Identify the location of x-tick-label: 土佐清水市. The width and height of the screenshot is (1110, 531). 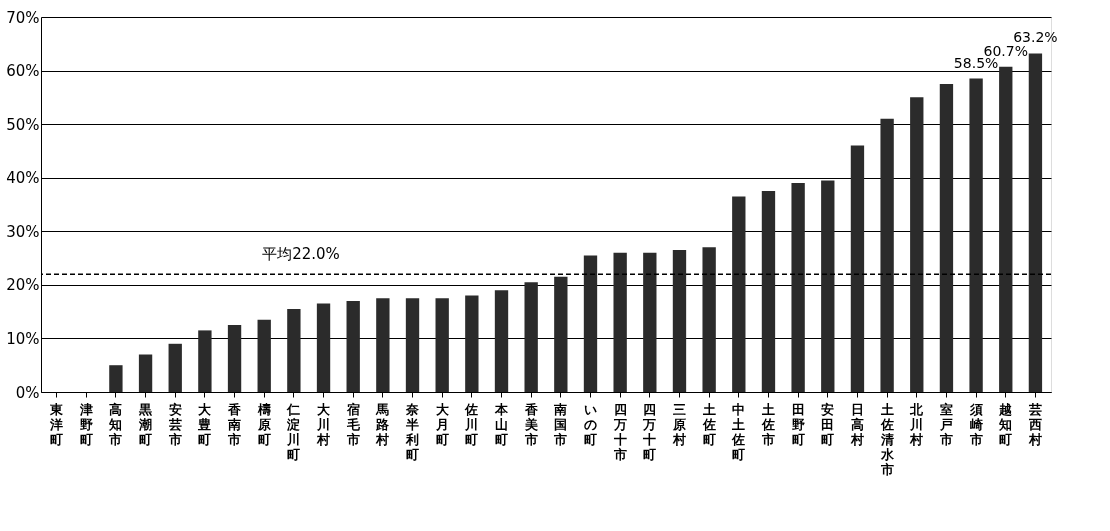
(887, 439).